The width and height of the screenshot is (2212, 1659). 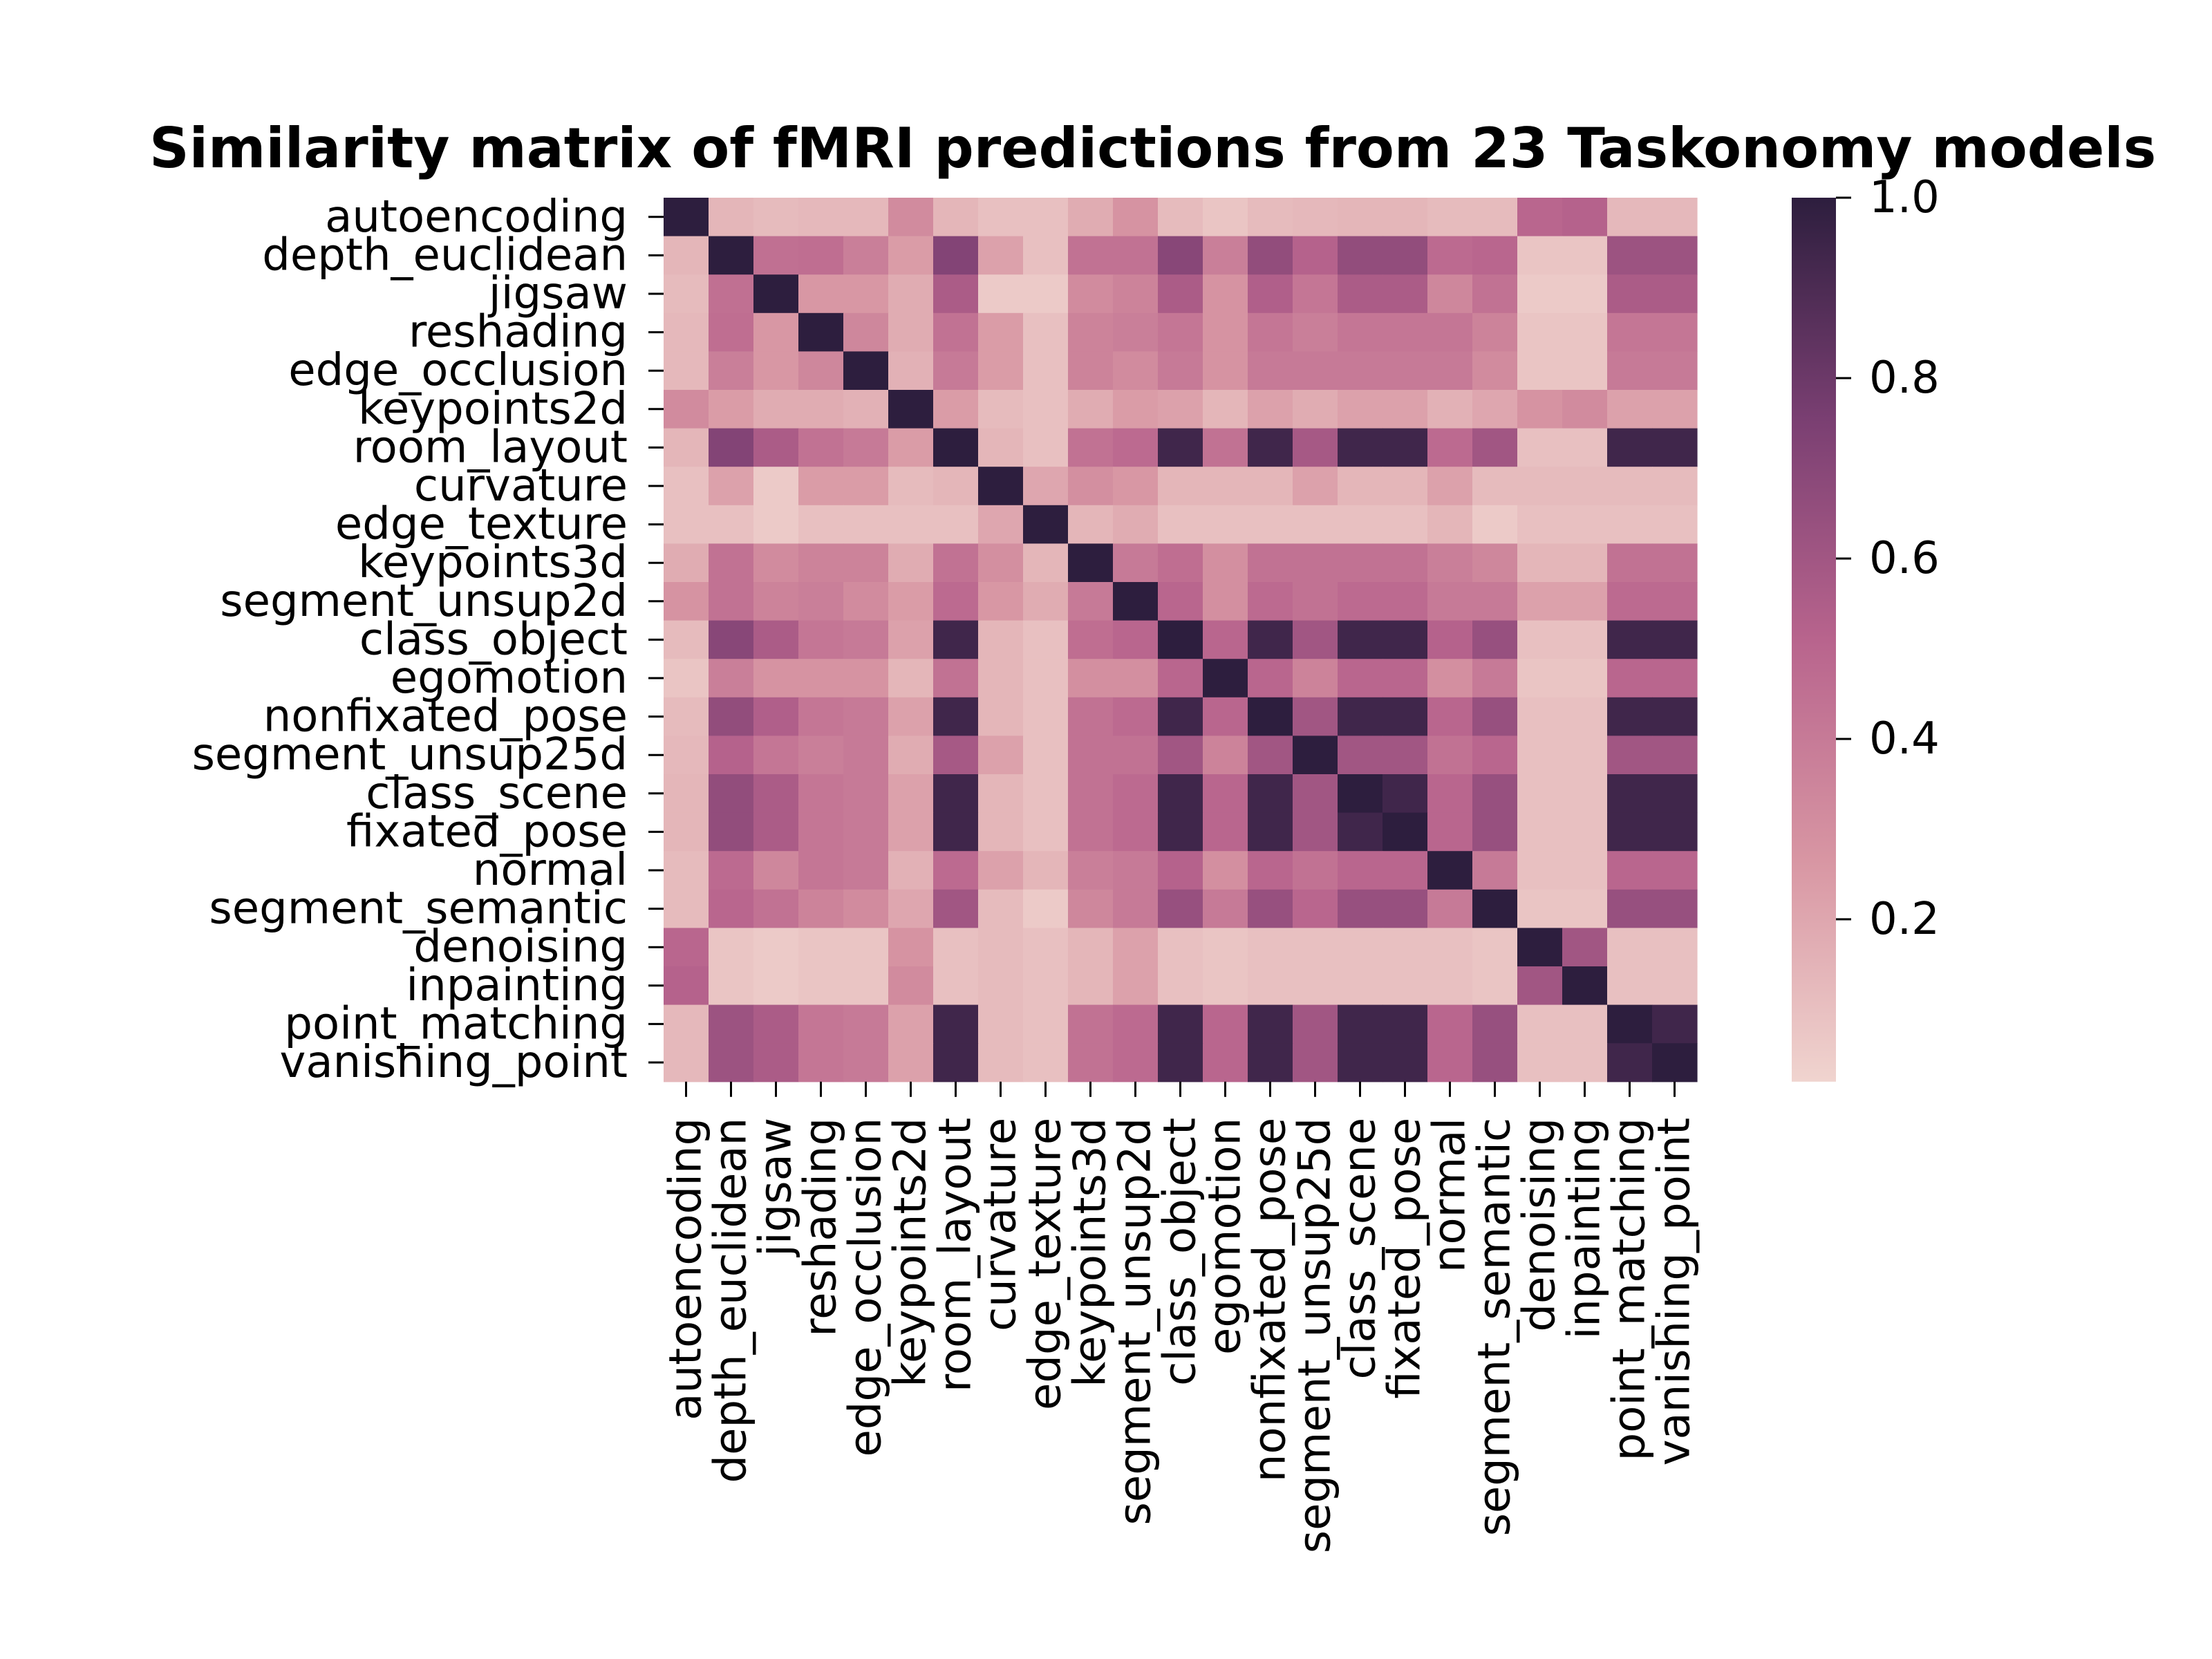 What do you see at coordinates (1405, 1258) in the screenshot?
I see `x-tick-label: fixated_pose` at bounding box center [1405, 1258].